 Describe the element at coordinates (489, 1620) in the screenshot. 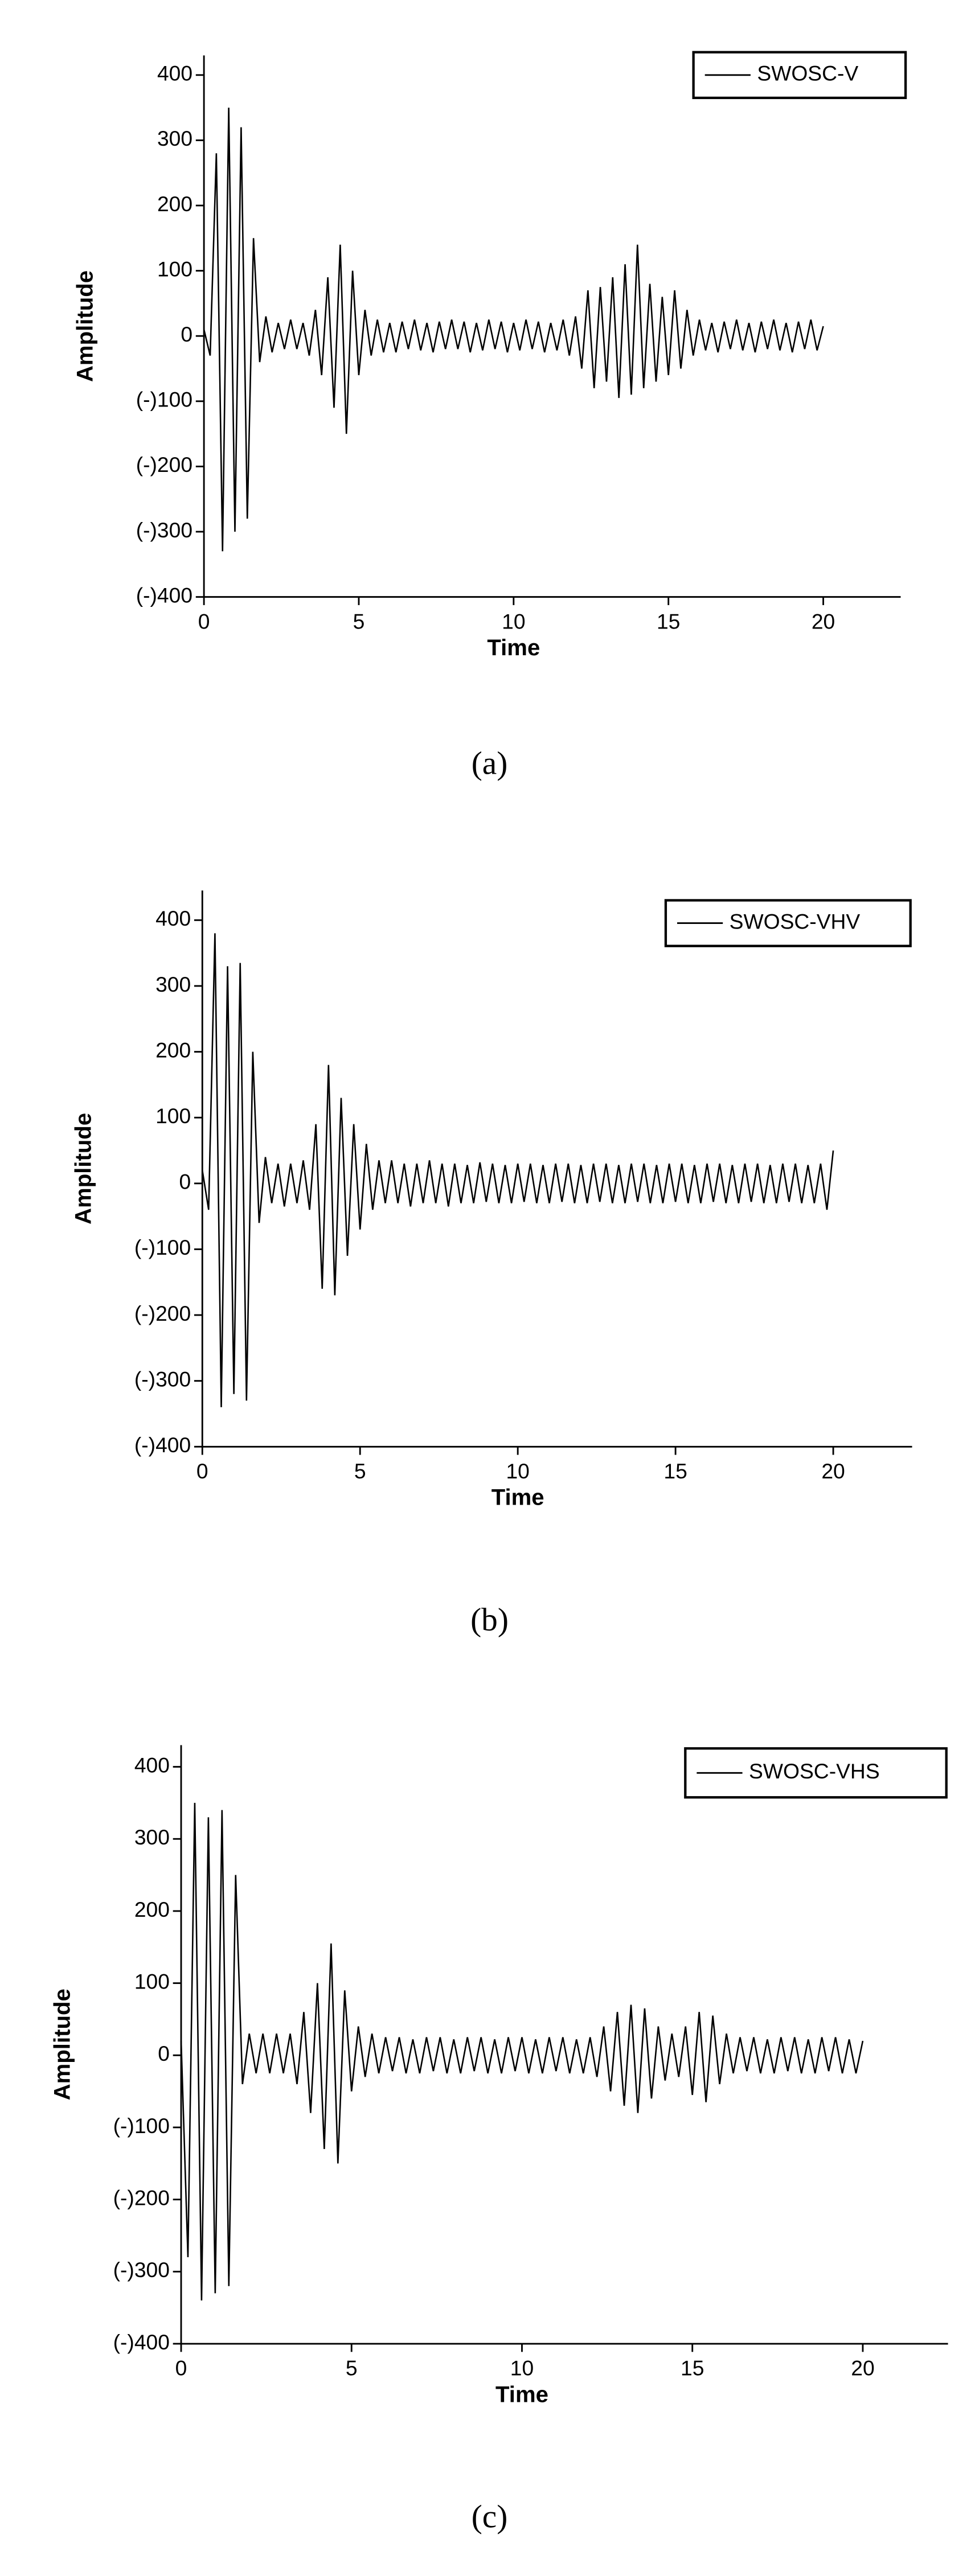

I see `caption: (b)` at that location.